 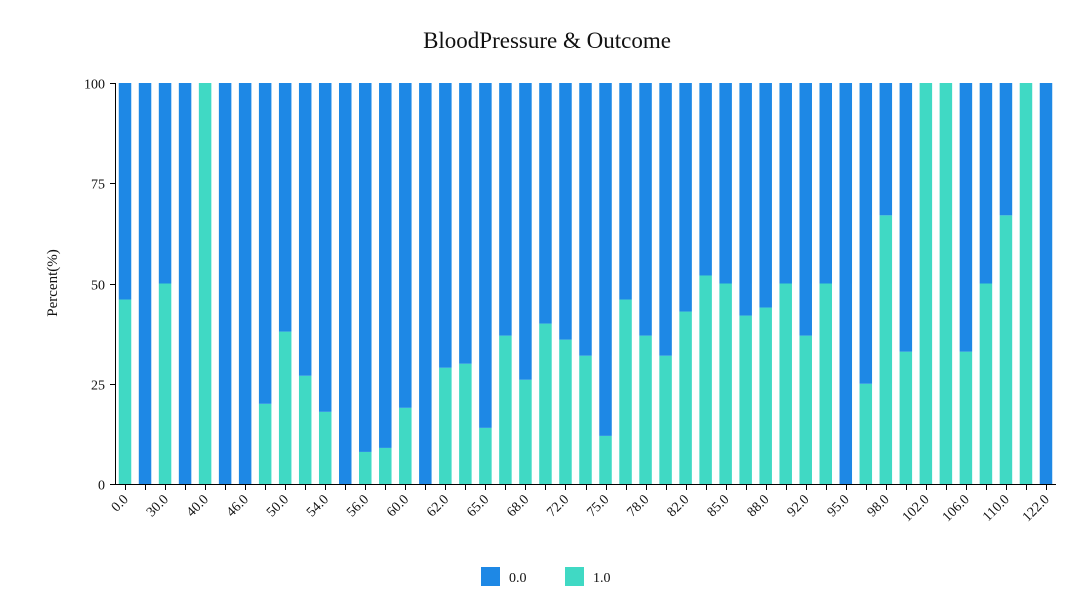 I want to click on x-tick-label: 75.0, so click(x=598, y=506).